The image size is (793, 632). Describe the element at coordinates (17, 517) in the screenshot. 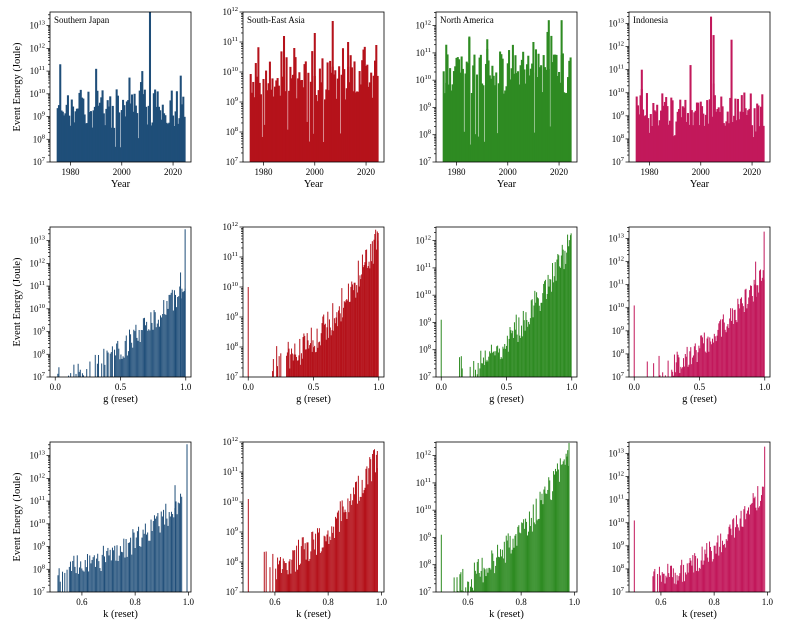

I see `y-axis-label: Event Energy (Joule)` at that location.